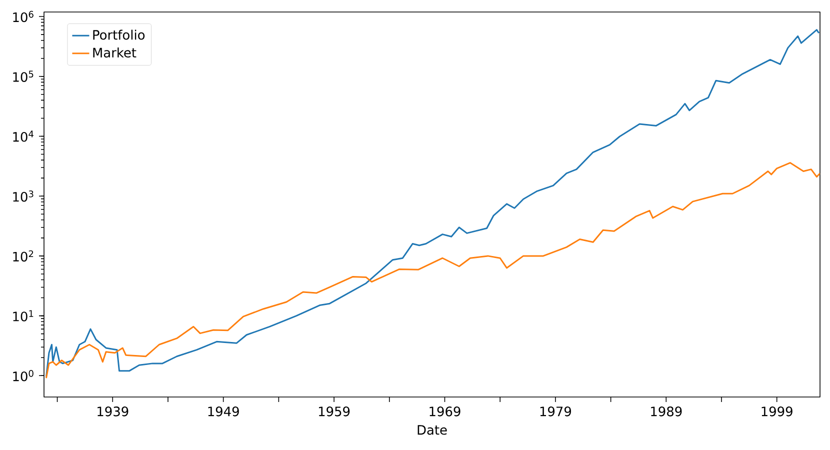 This screenshot has width=830, height=450. I want to click on x-tick-label: 1969, so click(445, 411).